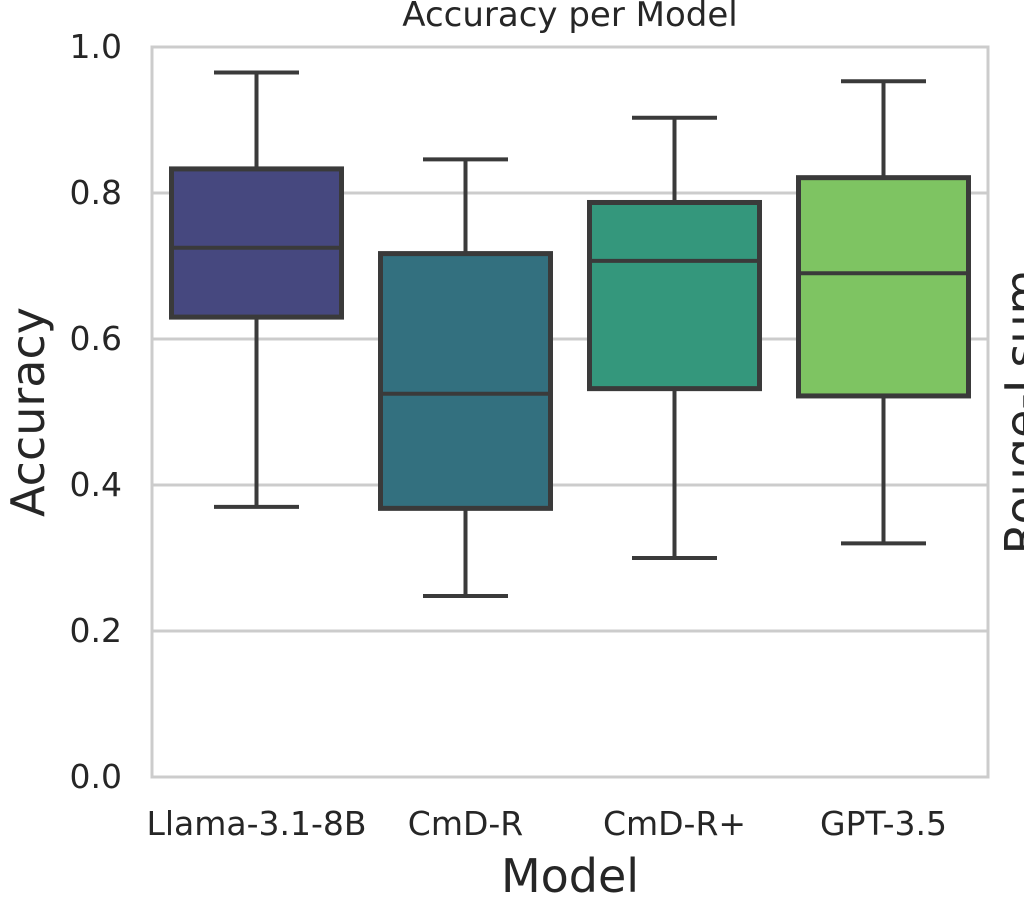 The height and width of the screenshot is (911, 1024). I want to click on y-tick-label: 0.0, so click(96, 776).